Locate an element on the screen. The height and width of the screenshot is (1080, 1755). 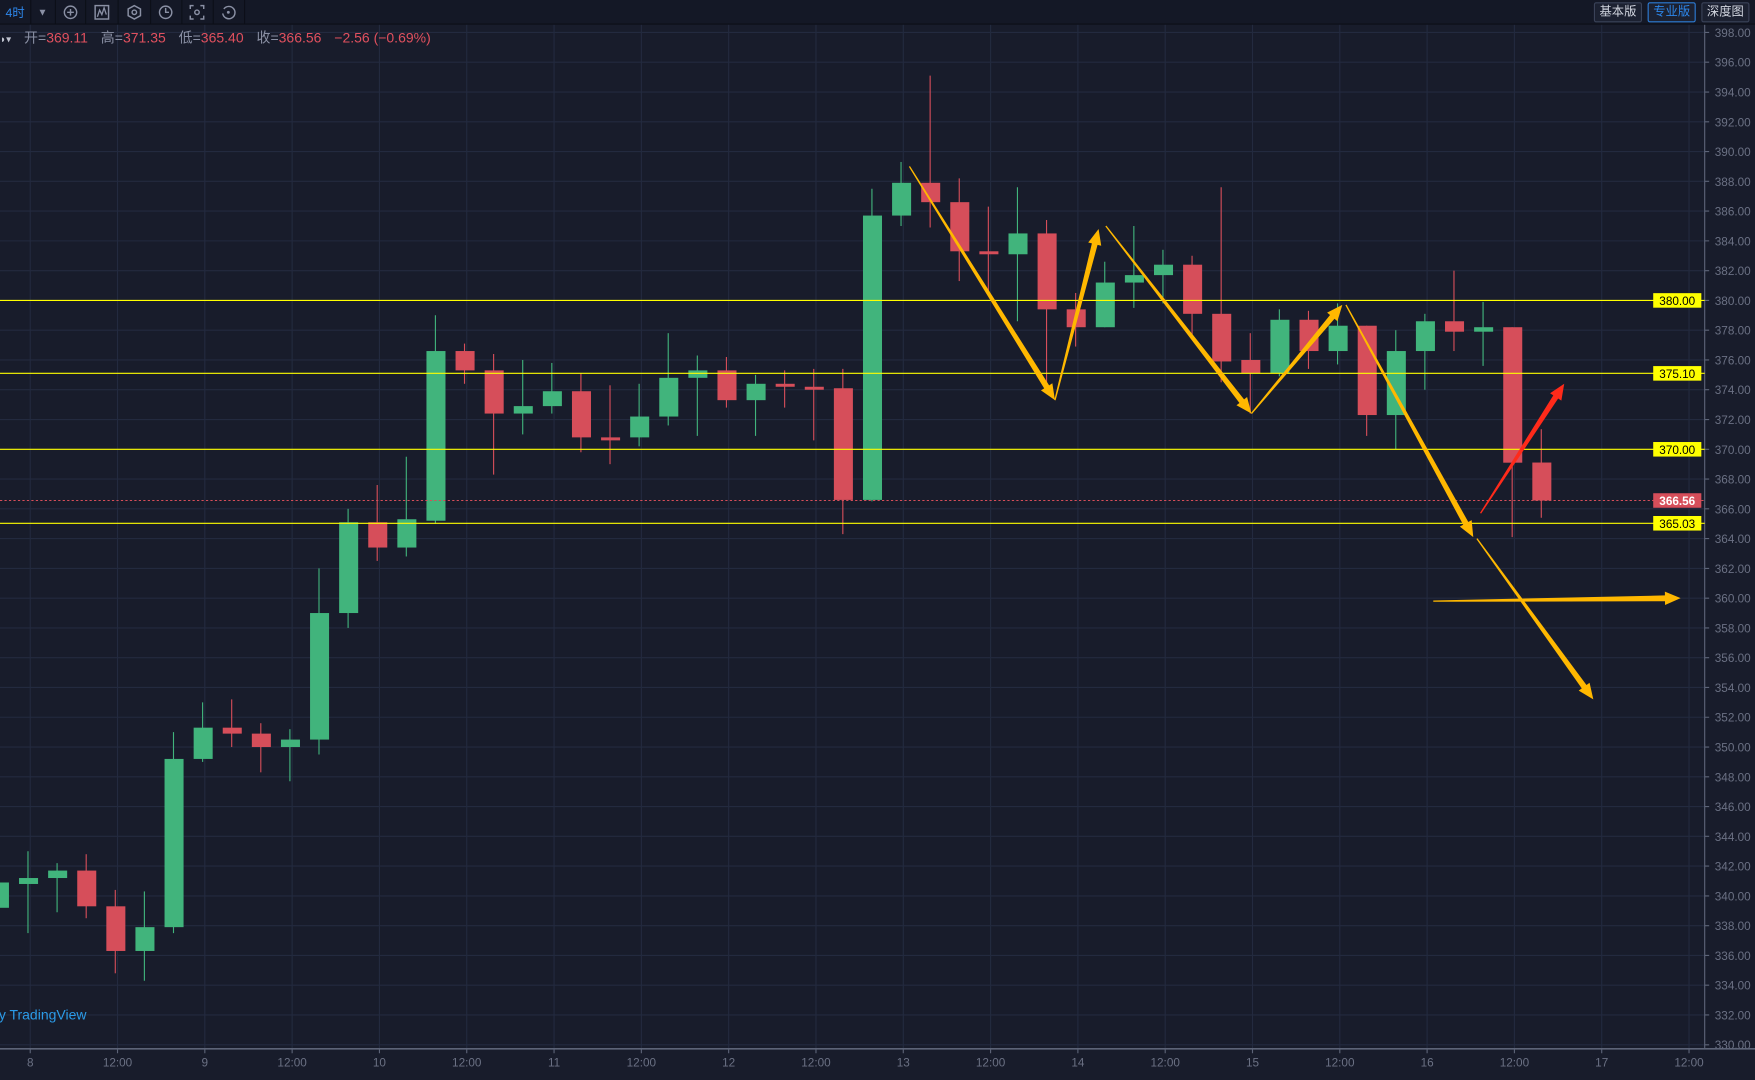
time-tick-label: 14 is located at coordinates (1078, 1063).